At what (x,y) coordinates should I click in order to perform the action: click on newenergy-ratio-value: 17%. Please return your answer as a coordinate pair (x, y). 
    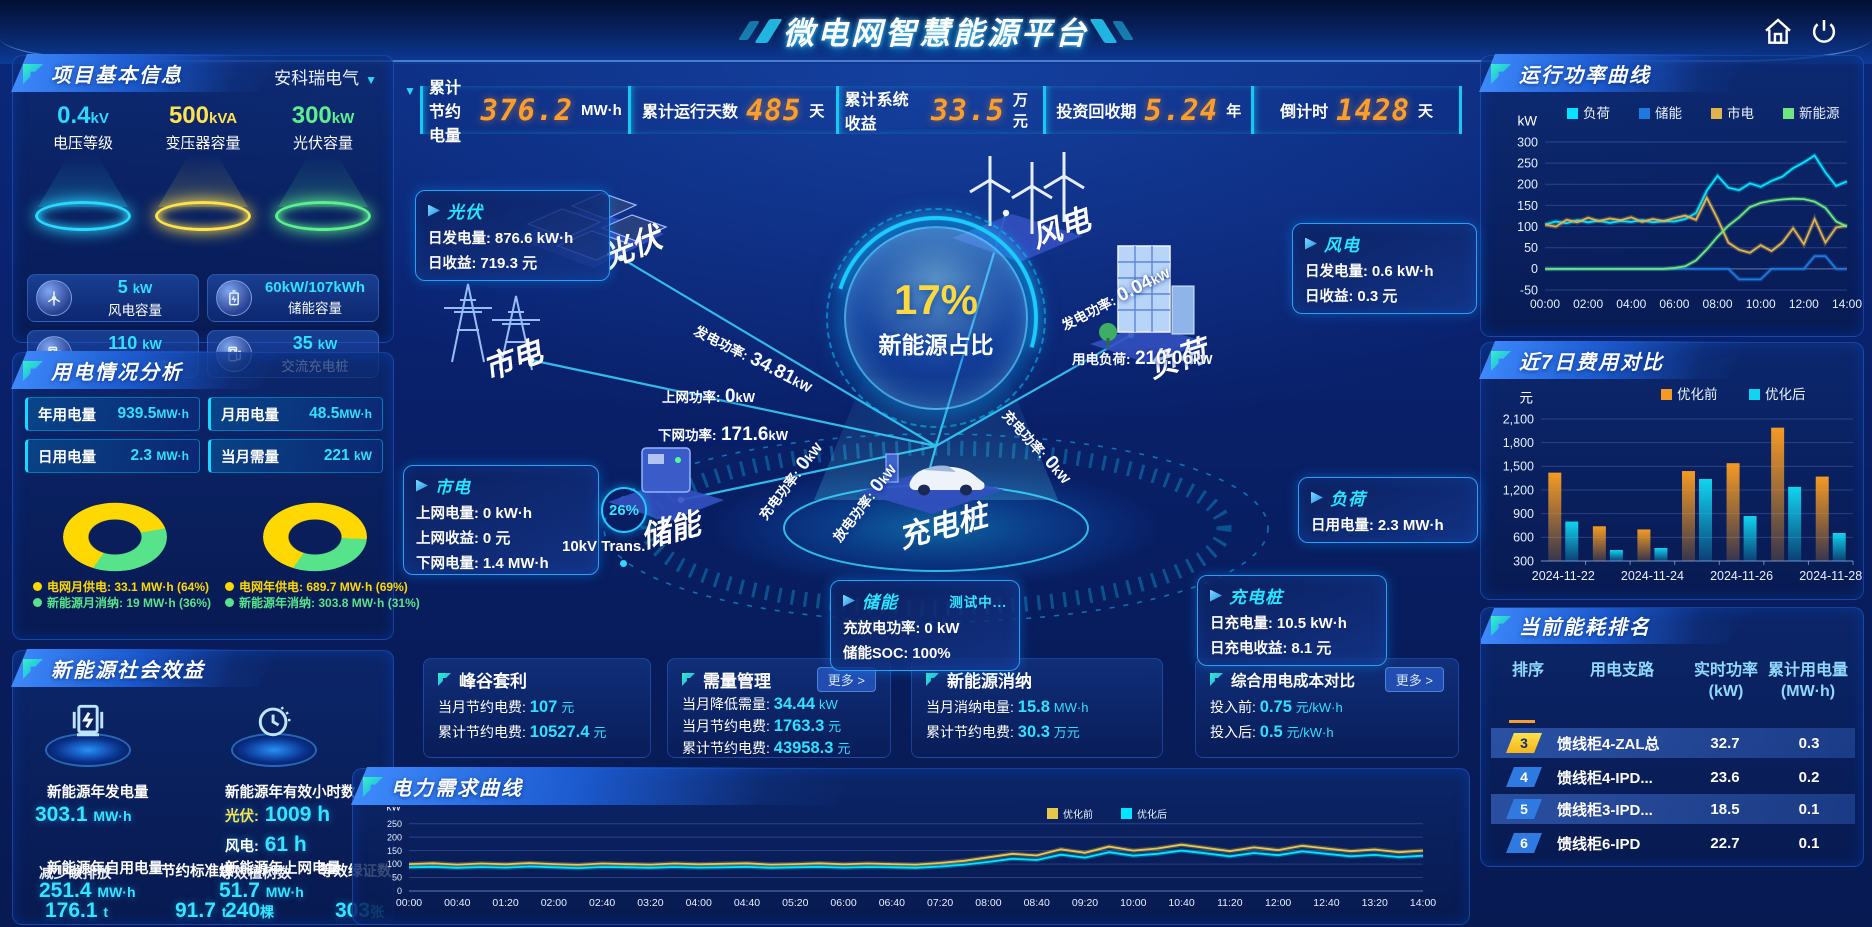
    Looking at the image, I should click on (936, 299).